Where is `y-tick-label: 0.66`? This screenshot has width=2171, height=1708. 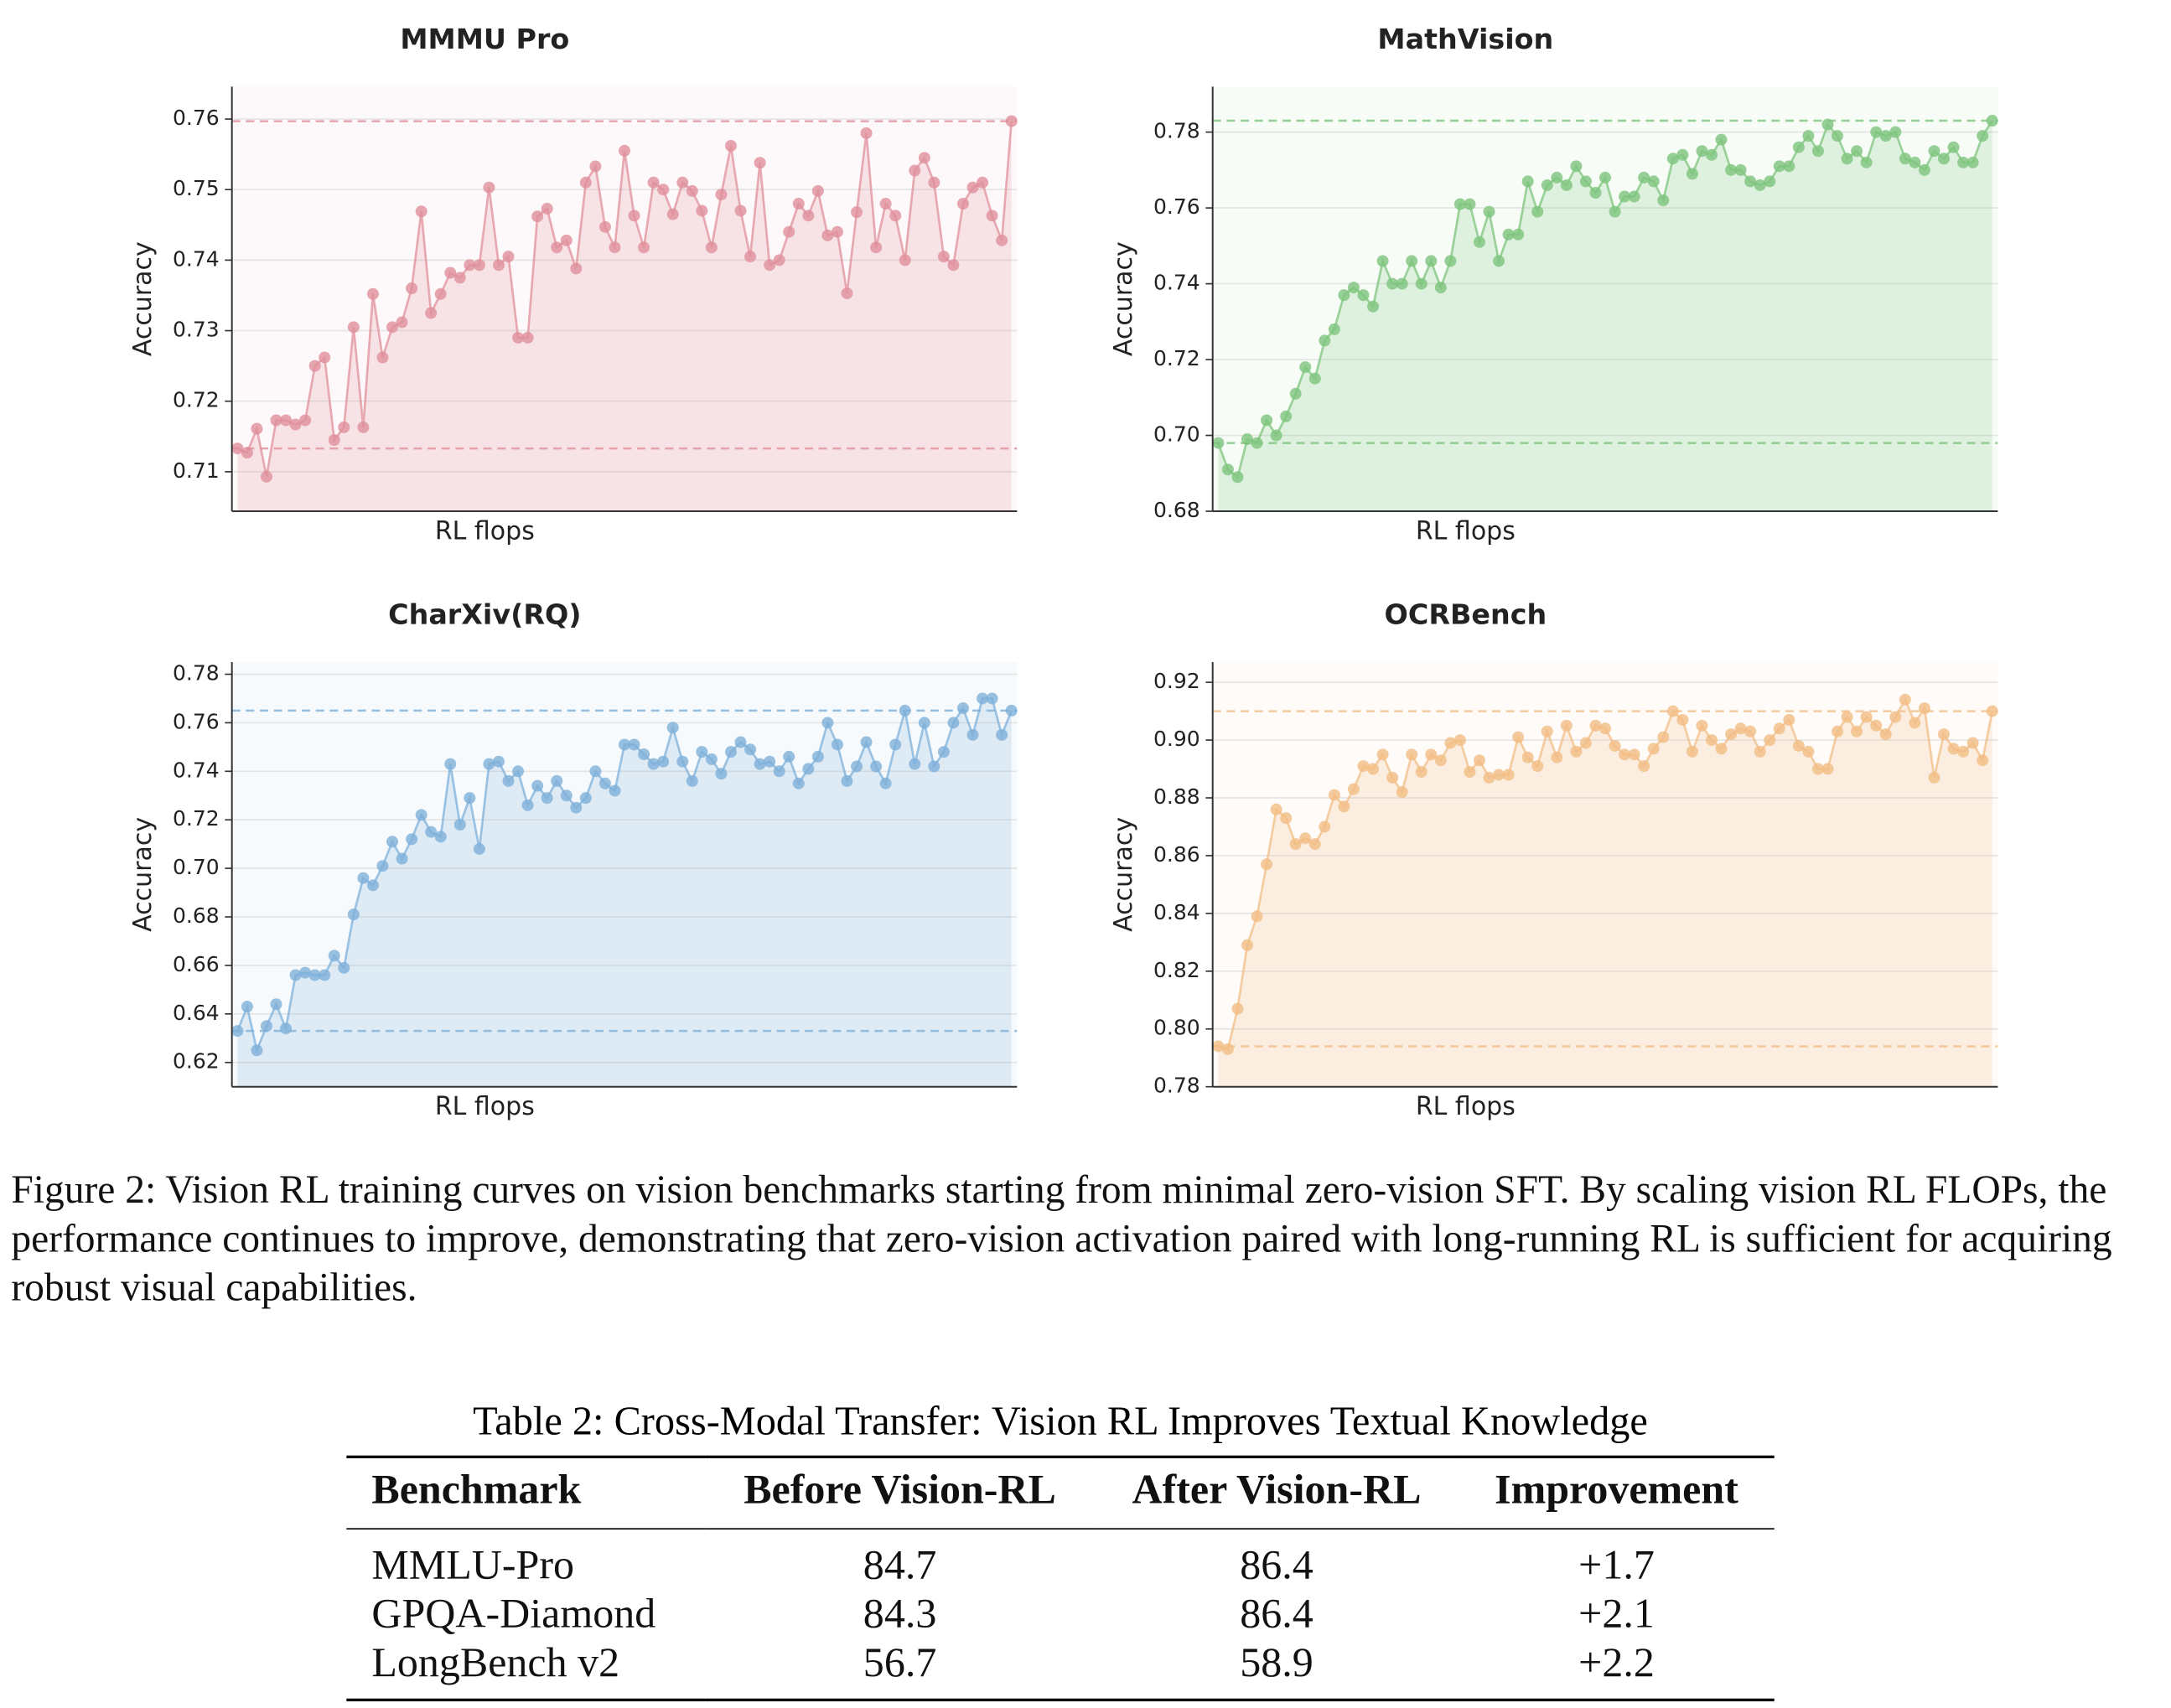 y-tick-label: 0.66 is located at coordinates (196, 964).